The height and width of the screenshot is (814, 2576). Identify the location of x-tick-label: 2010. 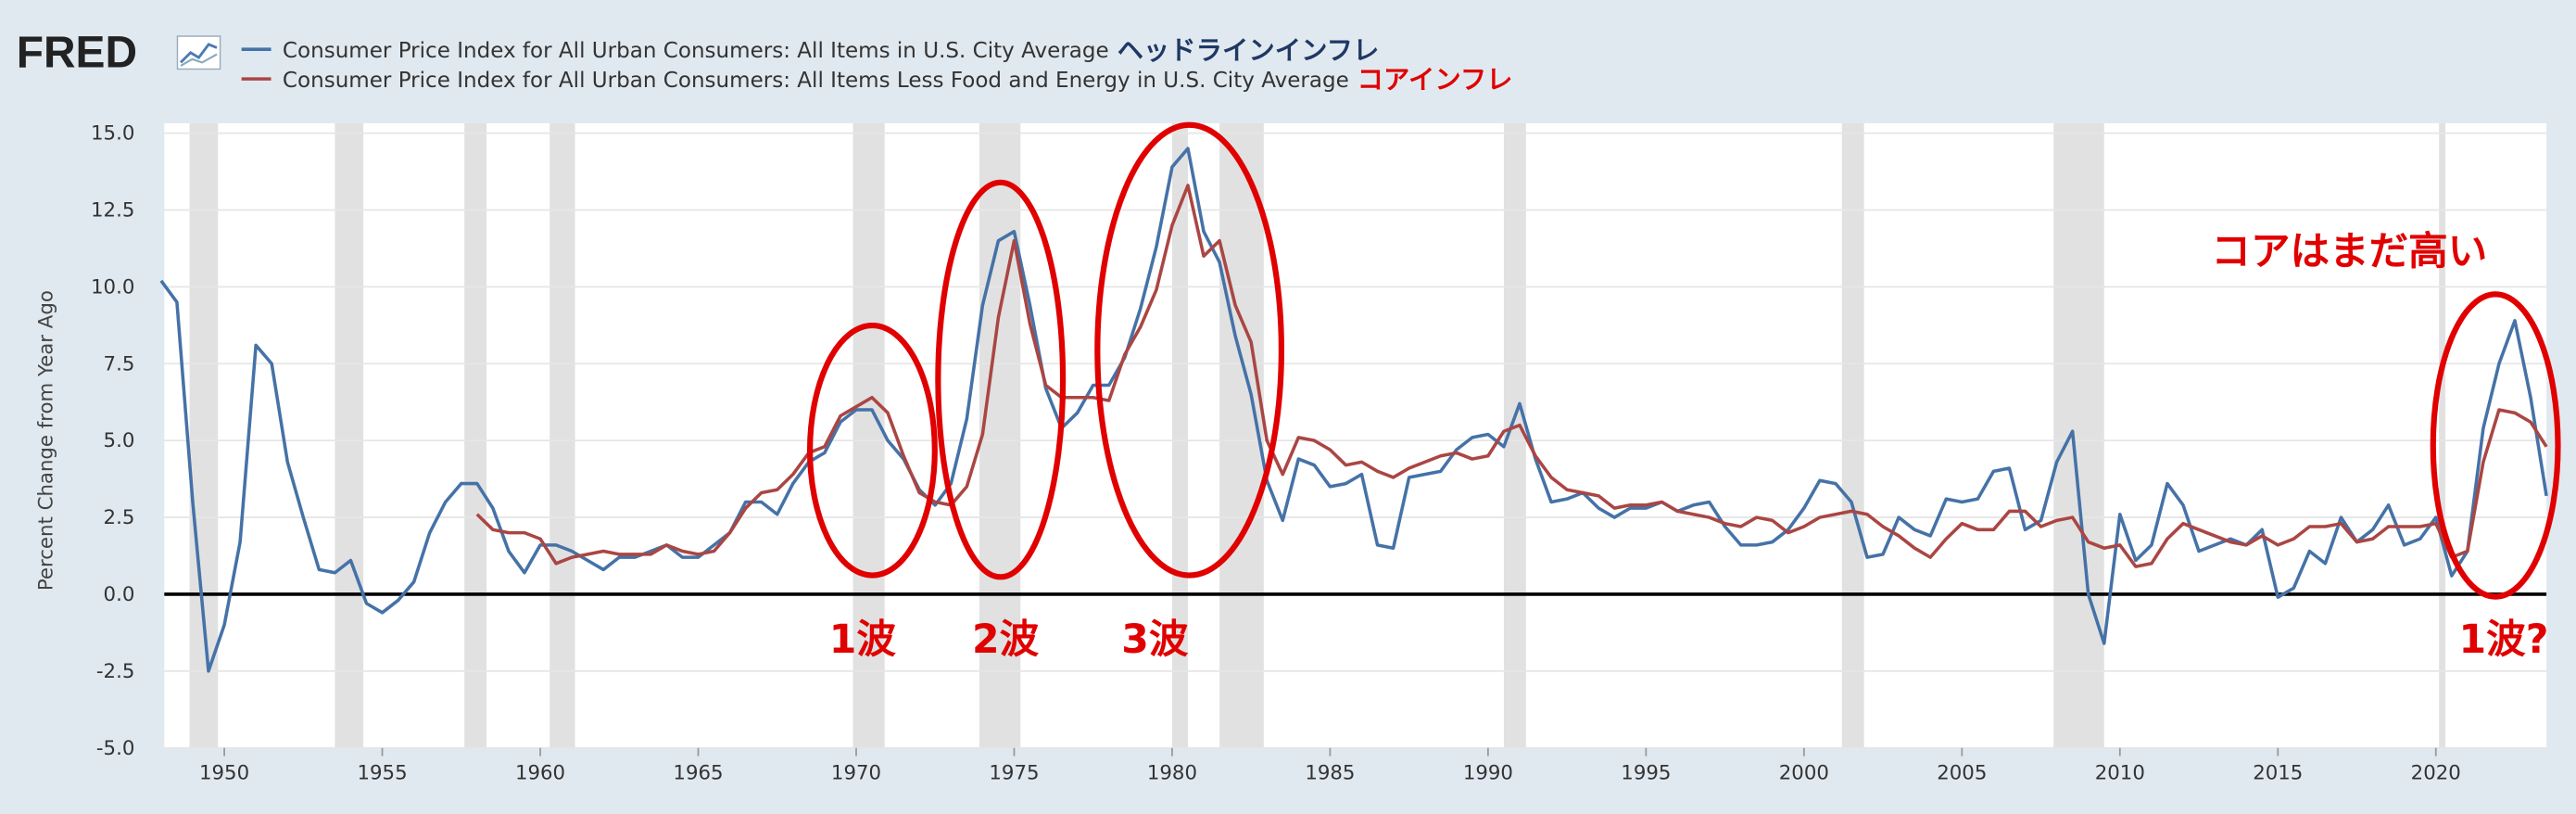
(2120, 772).